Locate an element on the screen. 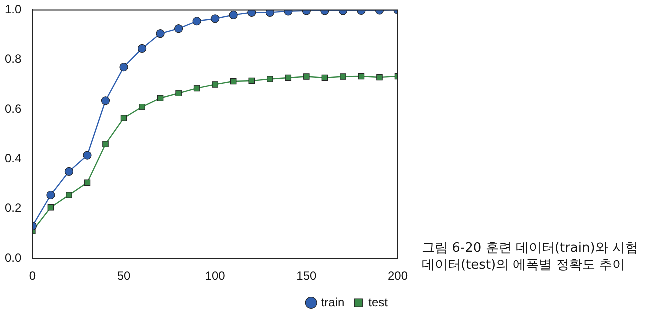 The image size is (672, 321). caption: 그림 6-20 훈련 데이터(train)와 시험 데이터(test)의 에폭별 정확도 추이 is located at coordinates (531, 257).